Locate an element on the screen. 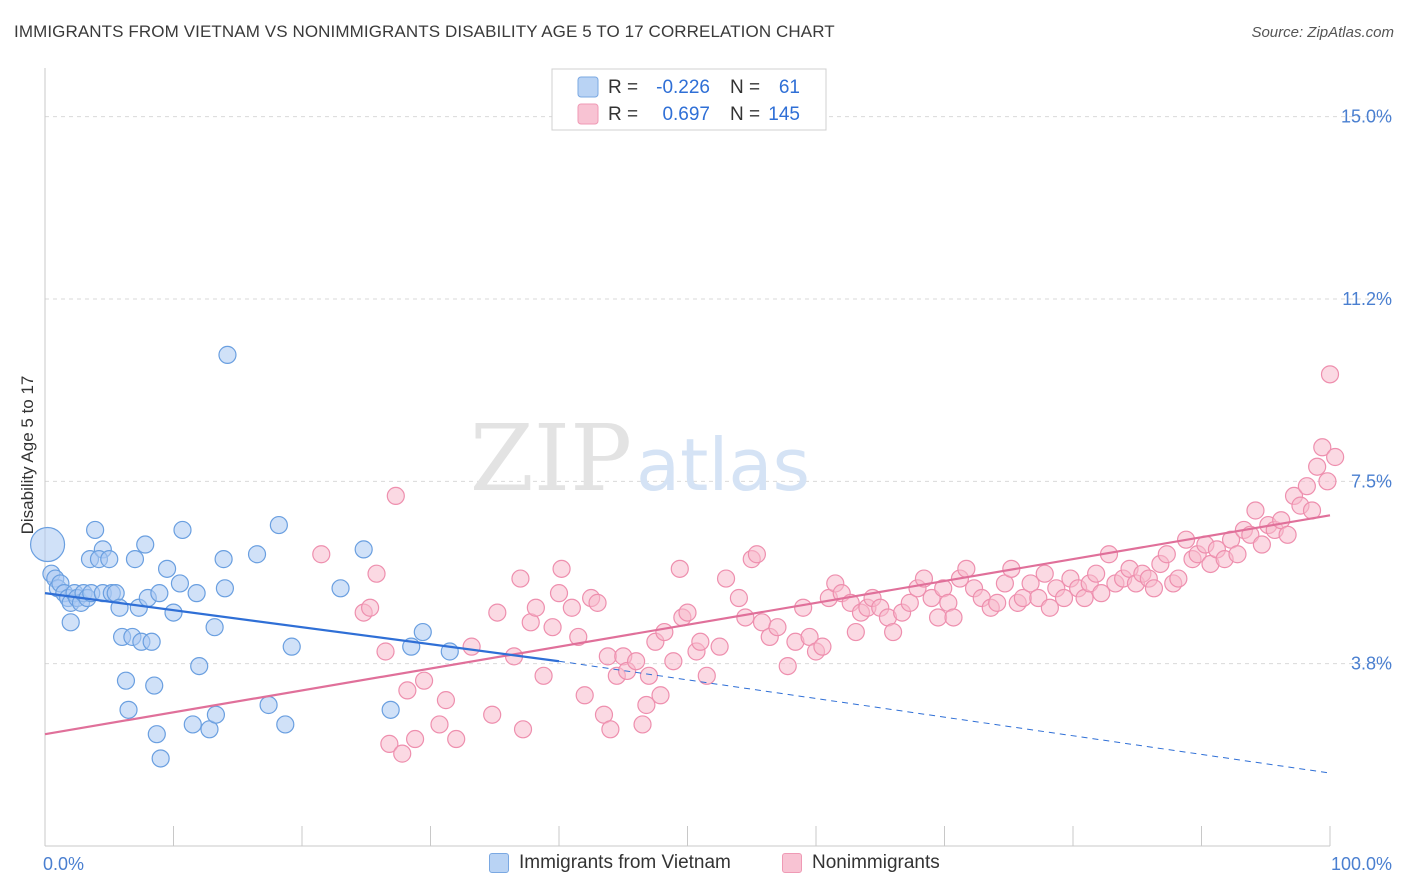  x-tick-label-0: 0.0% is located at coordinates (63, 864).